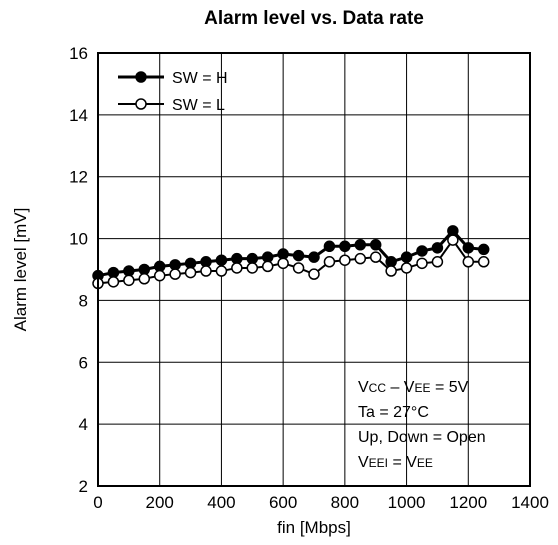 The height and width of the screenshot is (545, 558). I want to click on legend: SW = H SW = L, so click(173, 92).